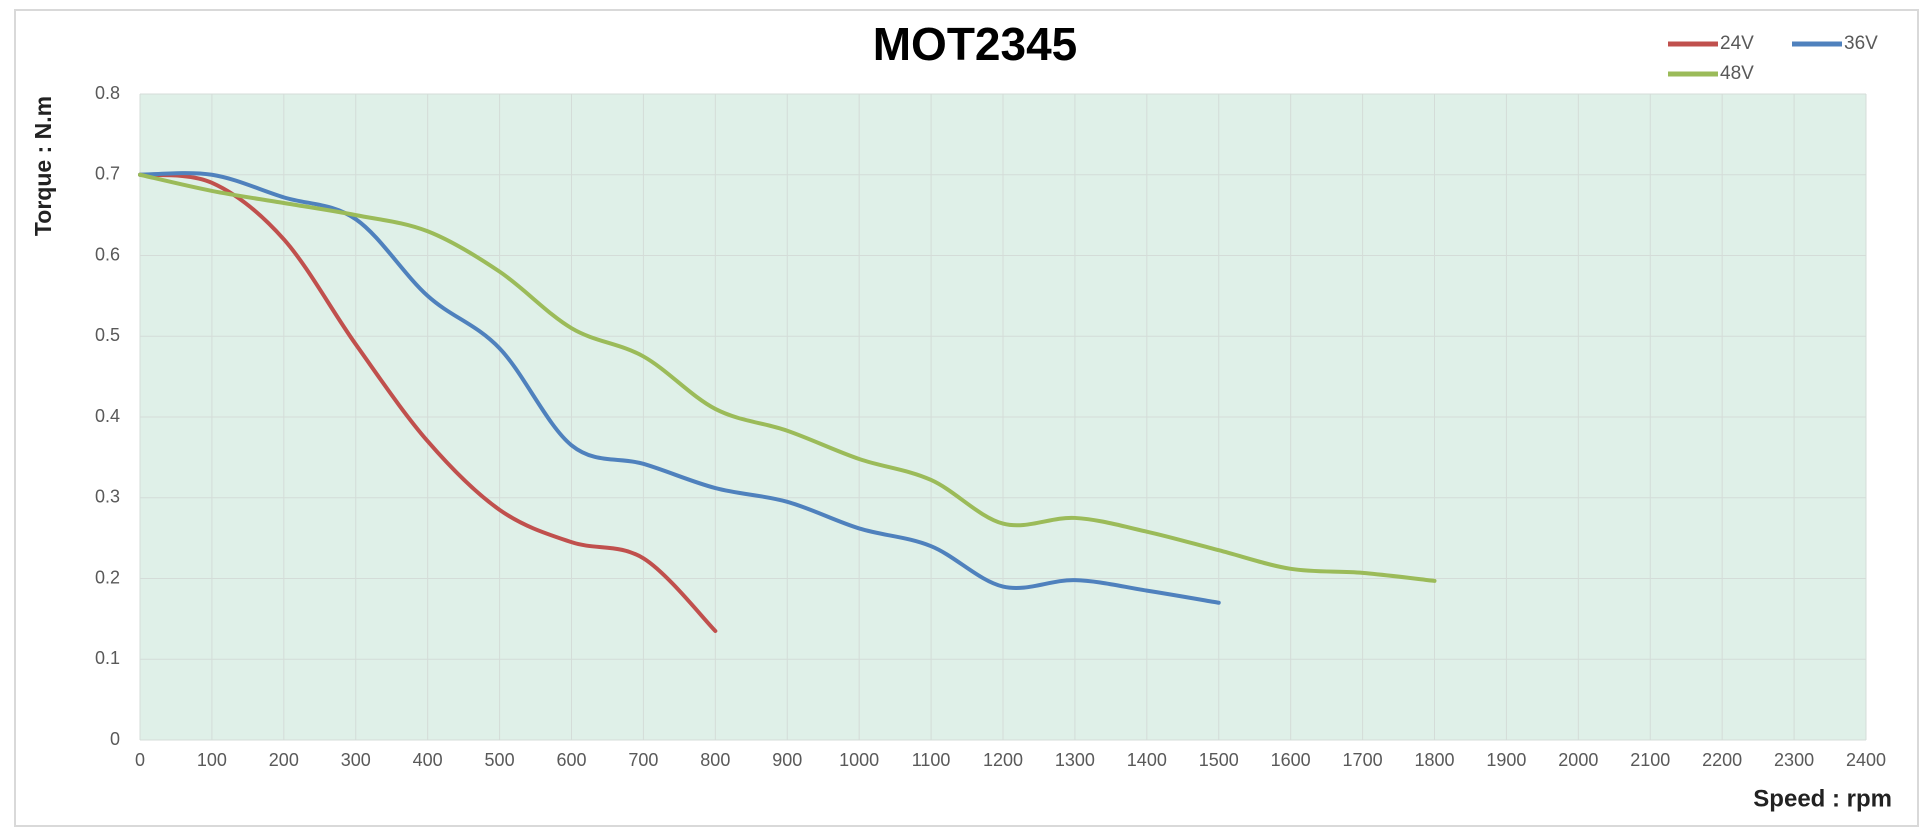  I want to click on legend-label: 36V, so click(1861, 43).